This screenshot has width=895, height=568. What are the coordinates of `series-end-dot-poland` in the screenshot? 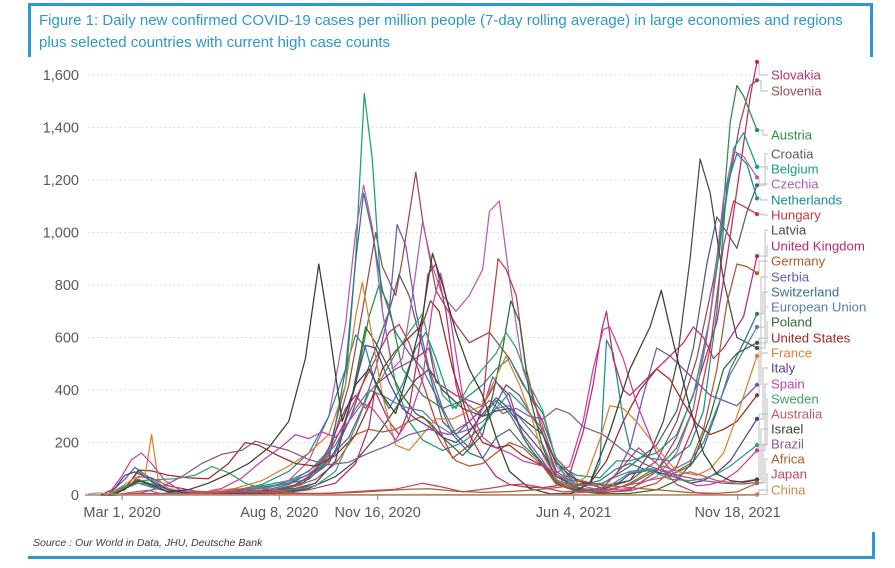 It's located at (757, 342).